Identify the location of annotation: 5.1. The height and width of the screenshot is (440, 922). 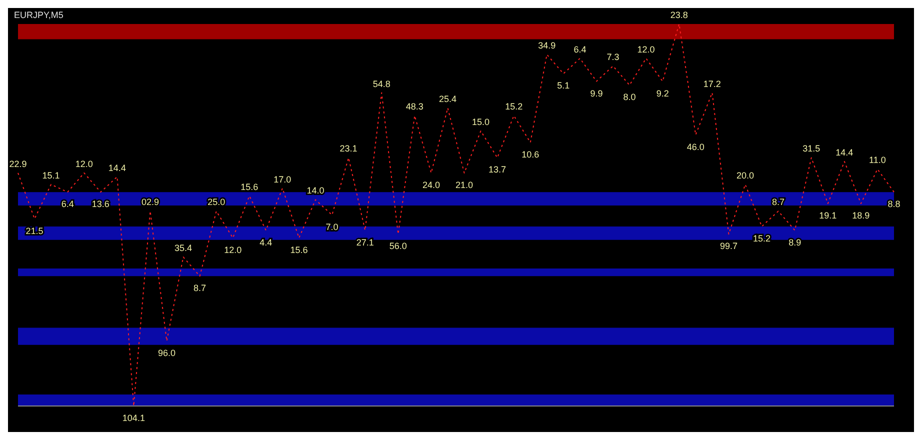
(563, 85).